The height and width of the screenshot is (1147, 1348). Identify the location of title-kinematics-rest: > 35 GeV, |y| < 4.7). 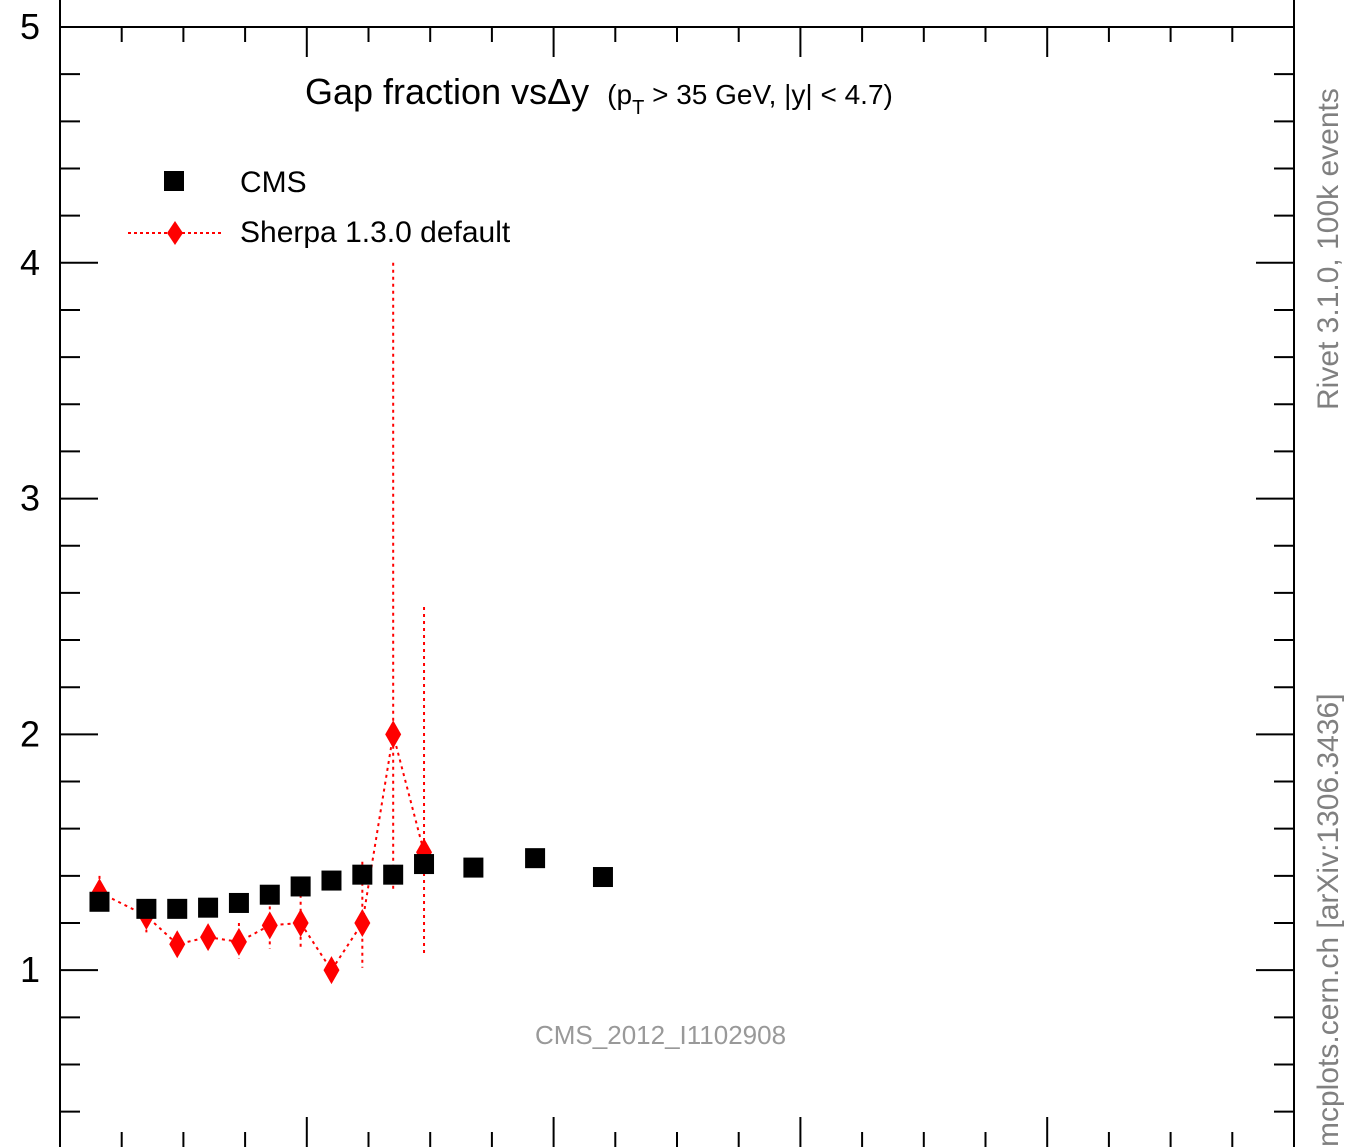
(768, 94).